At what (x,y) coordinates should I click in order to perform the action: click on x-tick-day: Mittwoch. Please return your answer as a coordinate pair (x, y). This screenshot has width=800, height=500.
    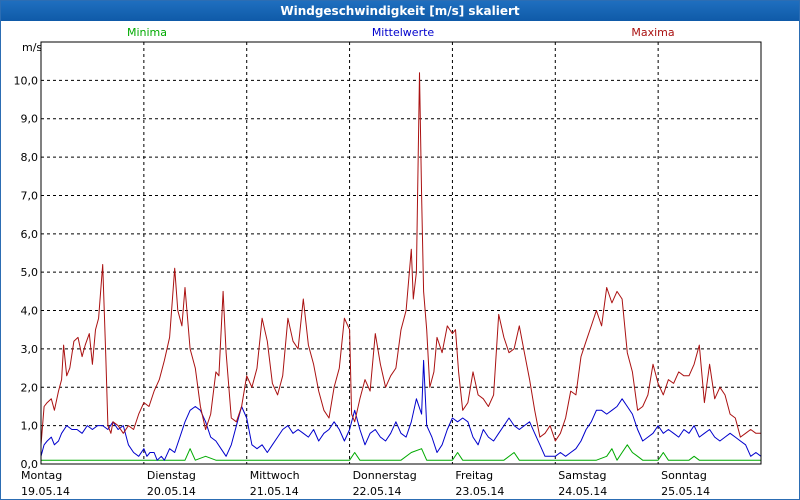
    Looking at the image, I should click on (275, 475).